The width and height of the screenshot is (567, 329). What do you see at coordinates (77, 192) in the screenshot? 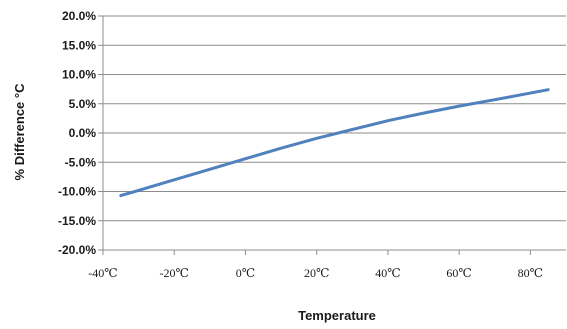
I see `y-tick-label: -10.0%` at bounding box center [77, 192].